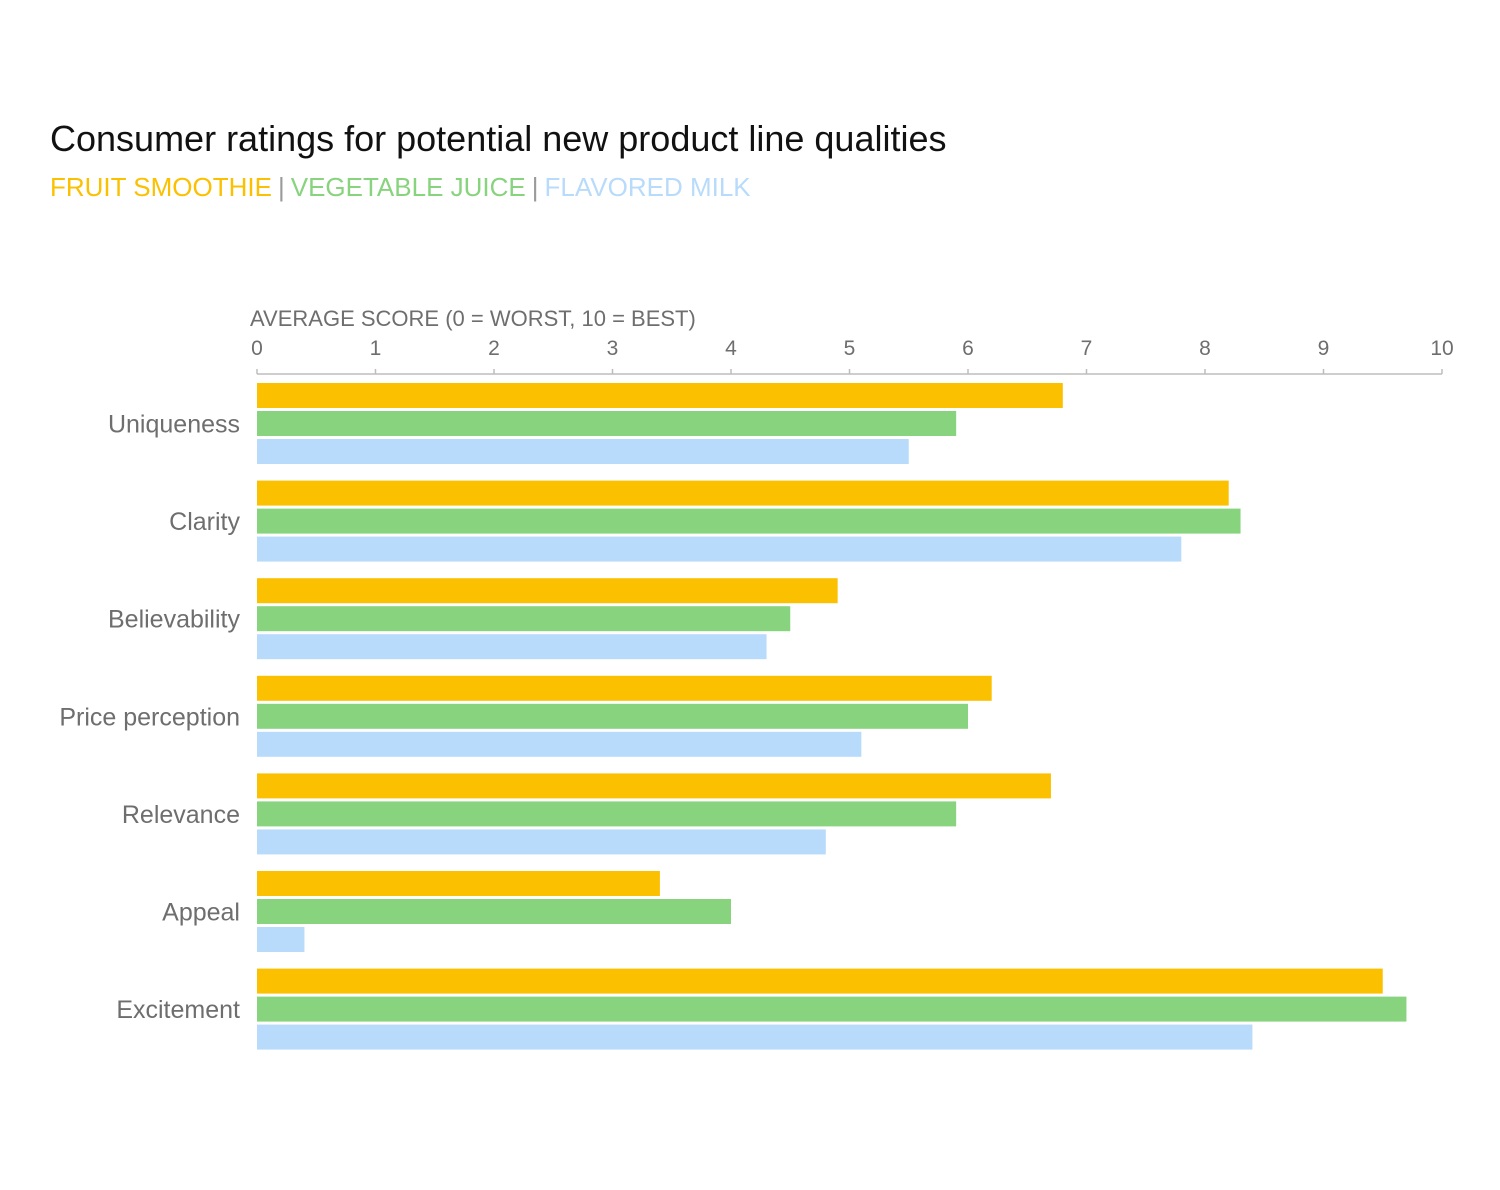  What do you see at coordinates (1324, 348) in the screenshot?
I see `x-tick-label-9: 9` at bounding box center [1324, 348].